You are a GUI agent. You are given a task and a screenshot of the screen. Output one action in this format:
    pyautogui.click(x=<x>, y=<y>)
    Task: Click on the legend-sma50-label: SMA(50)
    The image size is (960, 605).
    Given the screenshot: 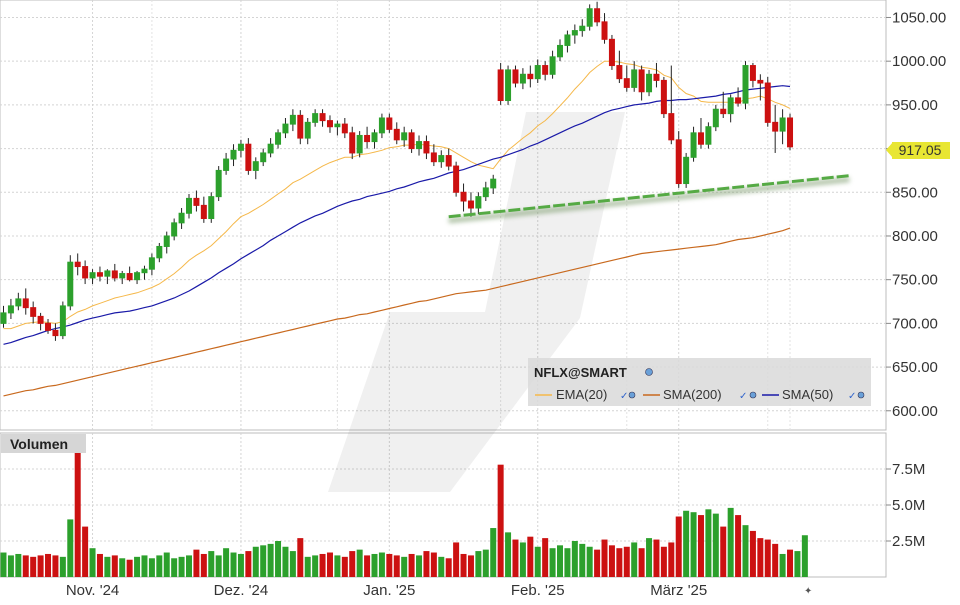 What is the action you would take?
    pyautogui.click(x=807, y=394)
    